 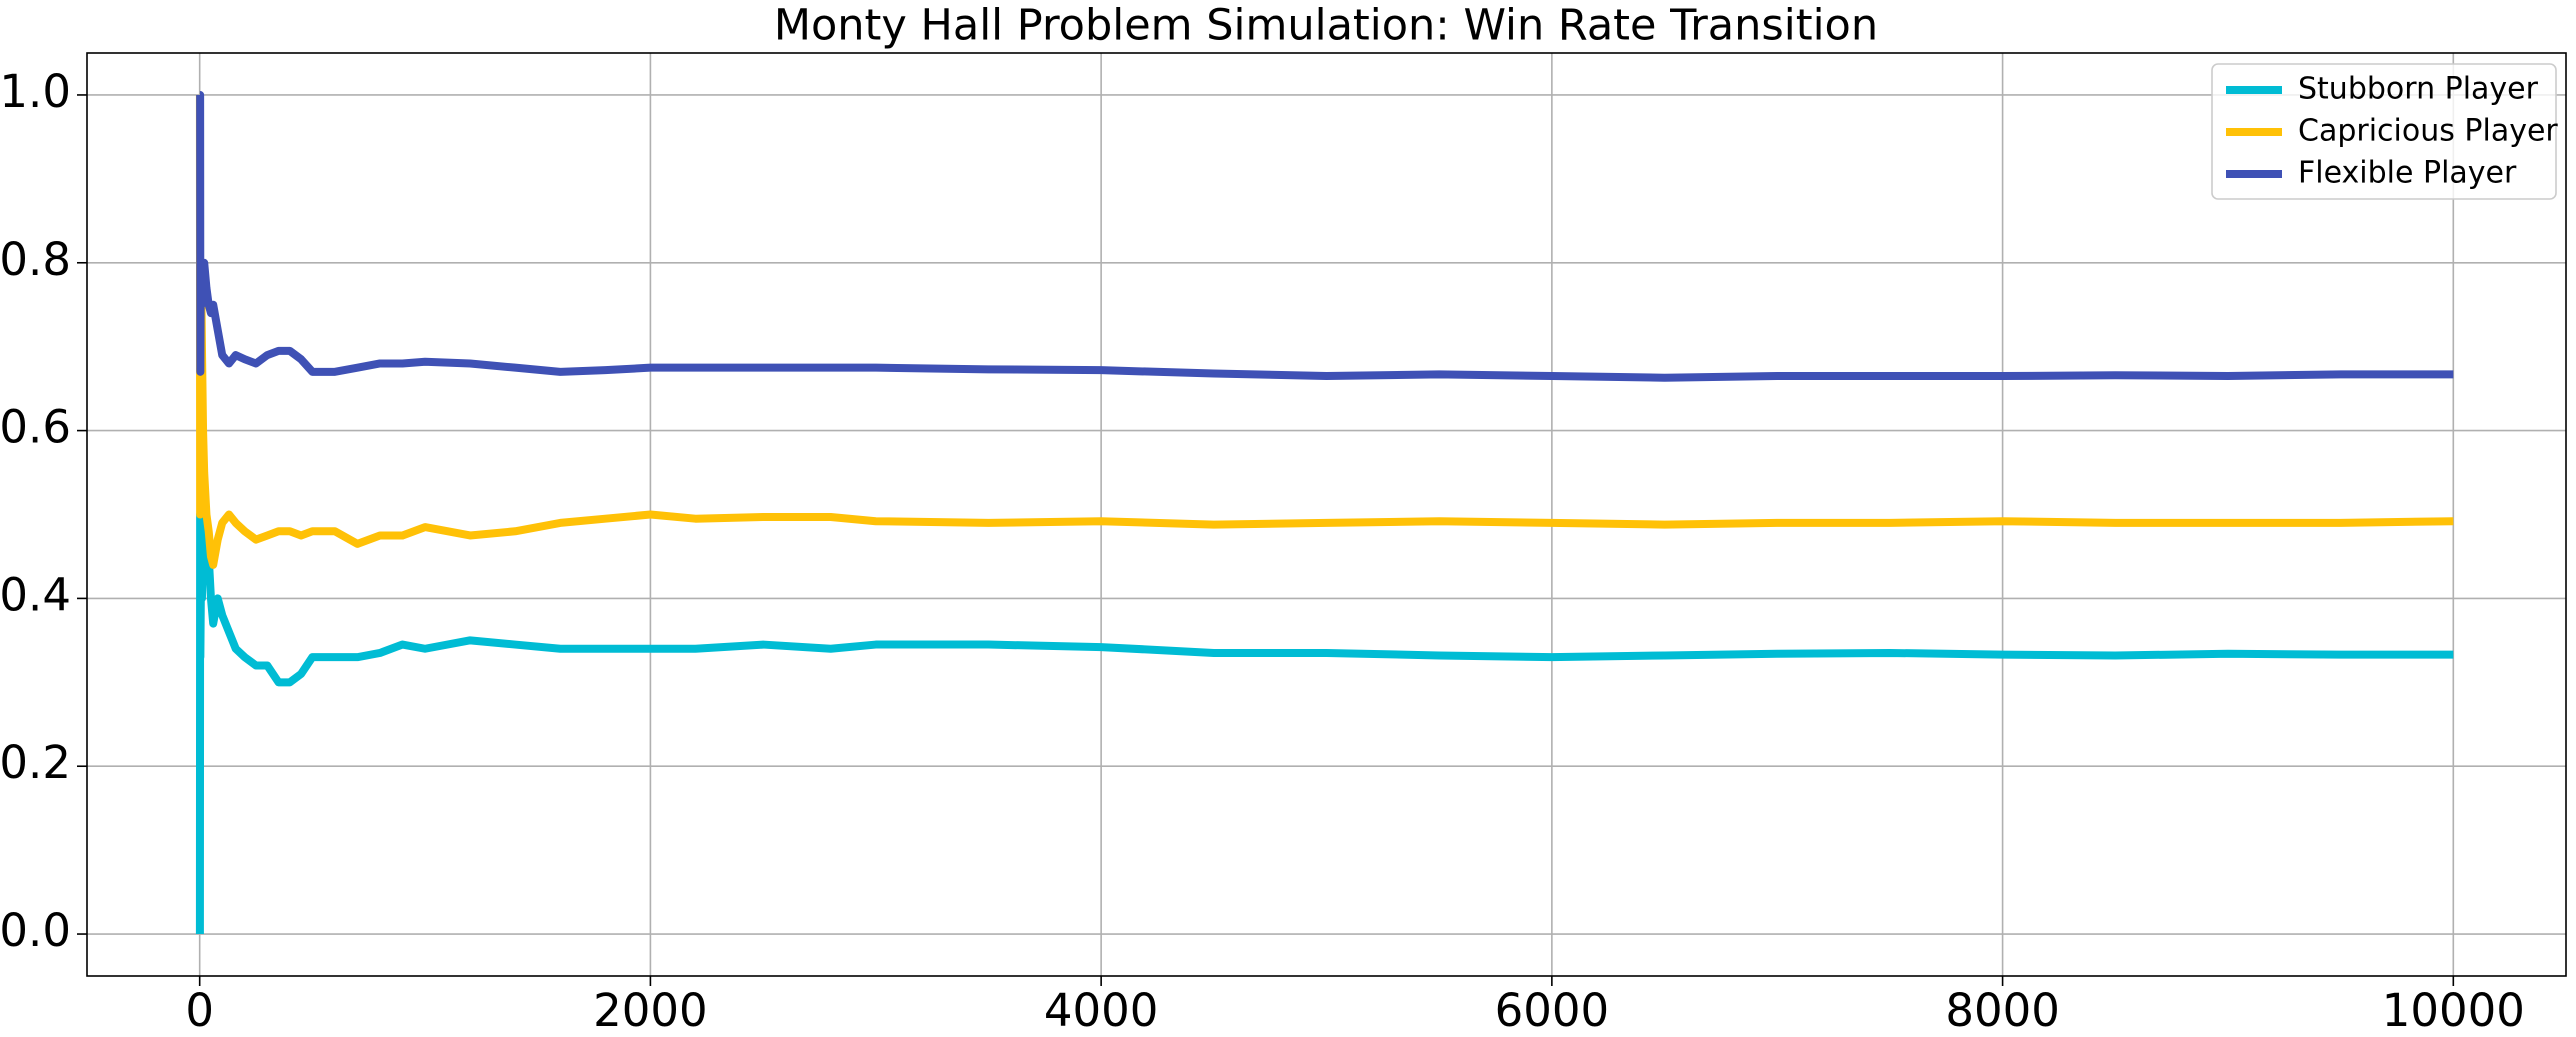 What do you see at coordinates (2407, 173) in the screenshot?
I see `legend-label: Flexible Player` at bounding box center [2407, 173].